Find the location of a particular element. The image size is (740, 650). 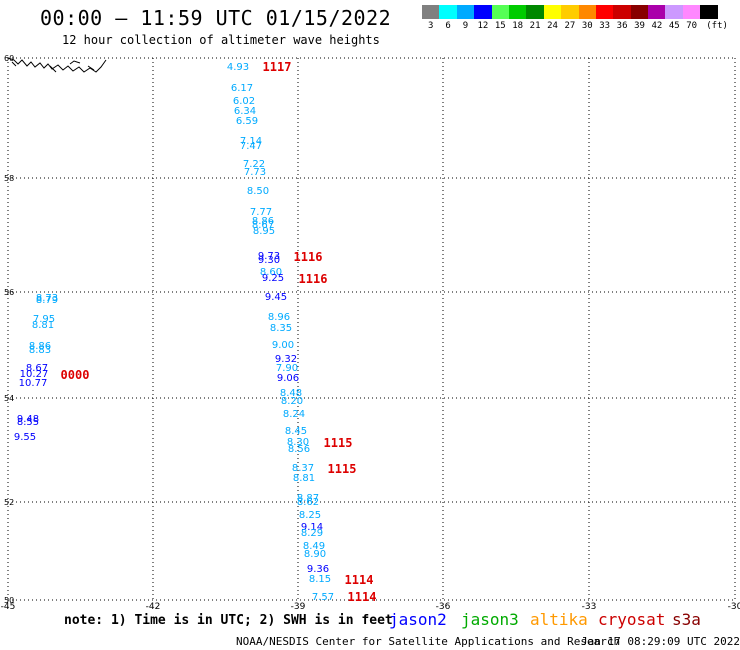

swh-value: 8.24 is located at coordinates (294, 414).